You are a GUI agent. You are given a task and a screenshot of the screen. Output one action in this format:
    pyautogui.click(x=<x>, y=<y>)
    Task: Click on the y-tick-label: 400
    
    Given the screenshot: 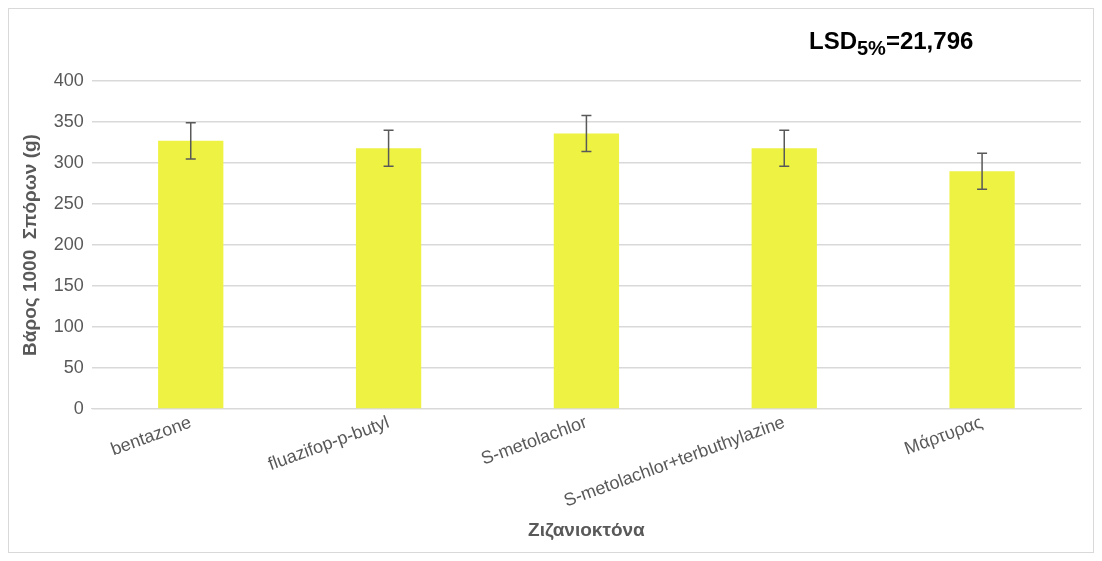 What is the action you would take?
    pyautogui.click(x=68, y=79)
    